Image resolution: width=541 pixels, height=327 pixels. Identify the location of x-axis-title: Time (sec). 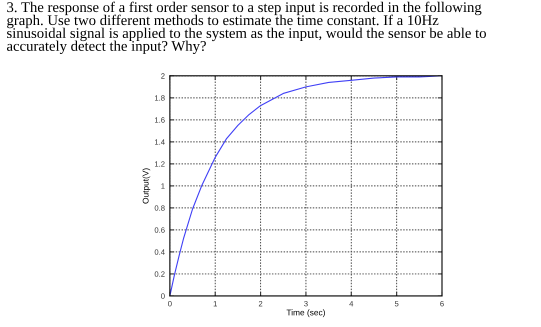
(305, 313).